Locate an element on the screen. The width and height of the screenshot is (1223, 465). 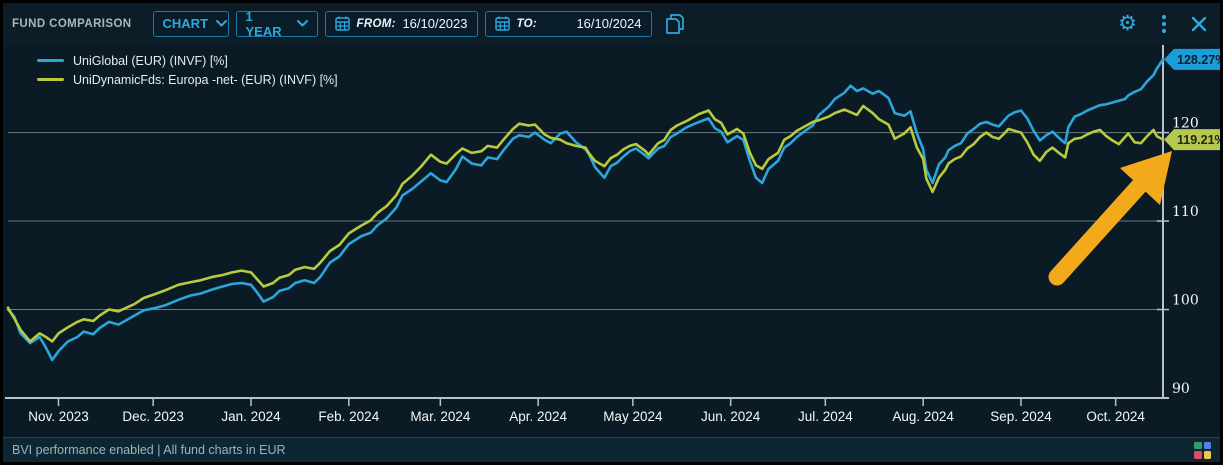
to-date-field: TO: 16/10/2024 is located at coordinates (568, 23).